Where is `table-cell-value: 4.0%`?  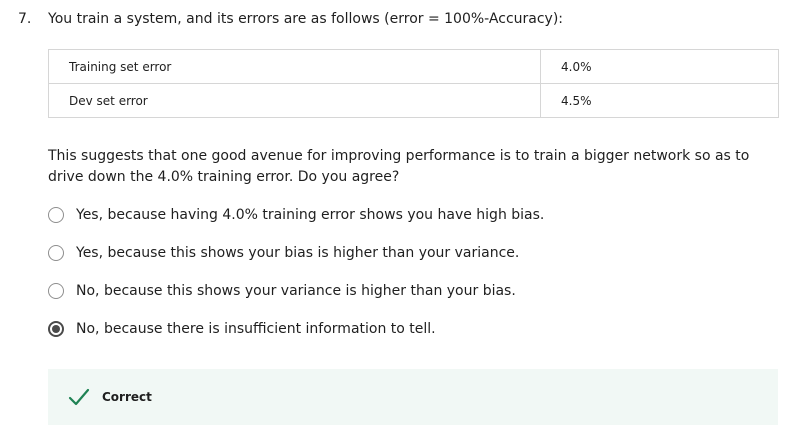 table-cell-value: 4.0% is located at coordinates (659, 66).